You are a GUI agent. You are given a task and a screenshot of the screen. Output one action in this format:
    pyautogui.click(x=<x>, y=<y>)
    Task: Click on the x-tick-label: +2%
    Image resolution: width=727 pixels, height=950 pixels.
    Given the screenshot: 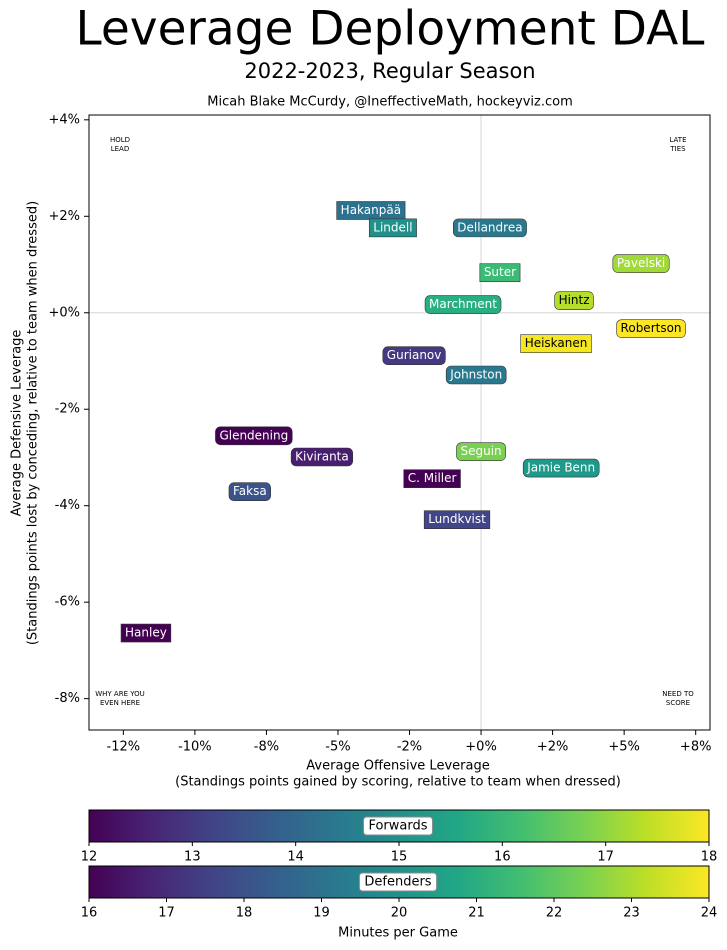 What is the action you would take?
    pyautogui.click(x=553, y=747)
    